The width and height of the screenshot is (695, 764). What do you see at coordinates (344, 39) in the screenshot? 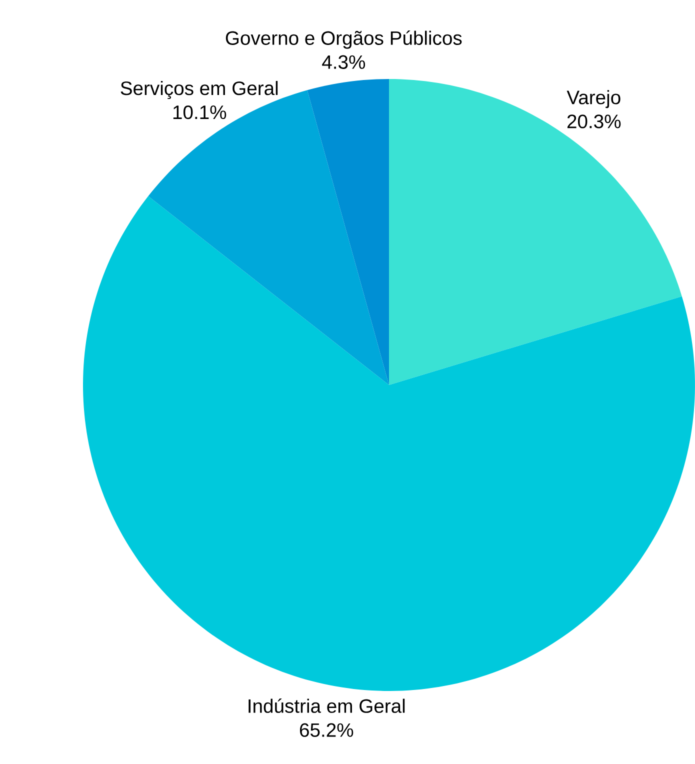
I see `slice-label: Governo e Orgãos Públicos` at bounding box center [344, 39].